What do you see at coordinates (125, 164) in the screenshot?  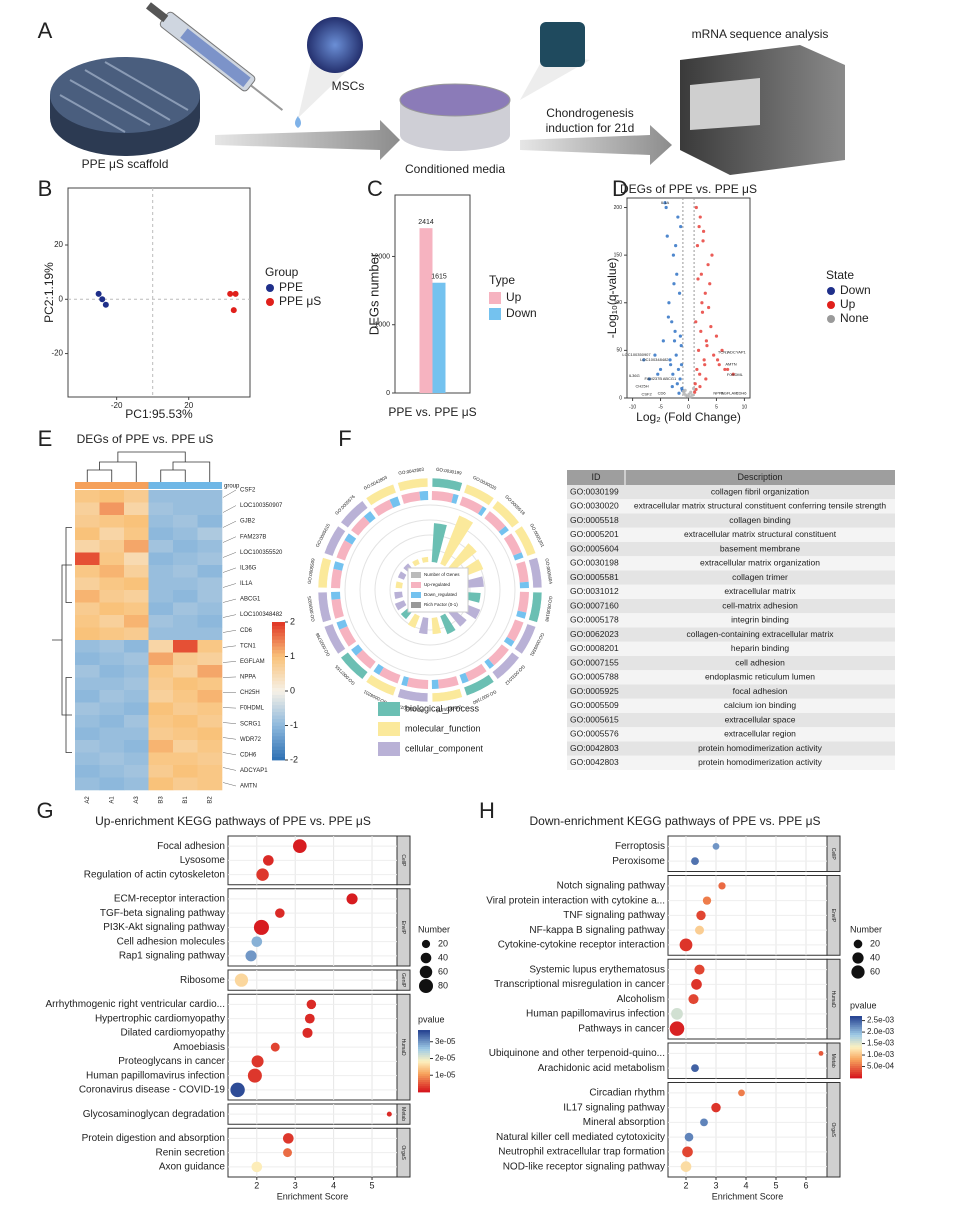 I see `schematic-label: PPE μS scaffold` at bounding box center [125, 164].